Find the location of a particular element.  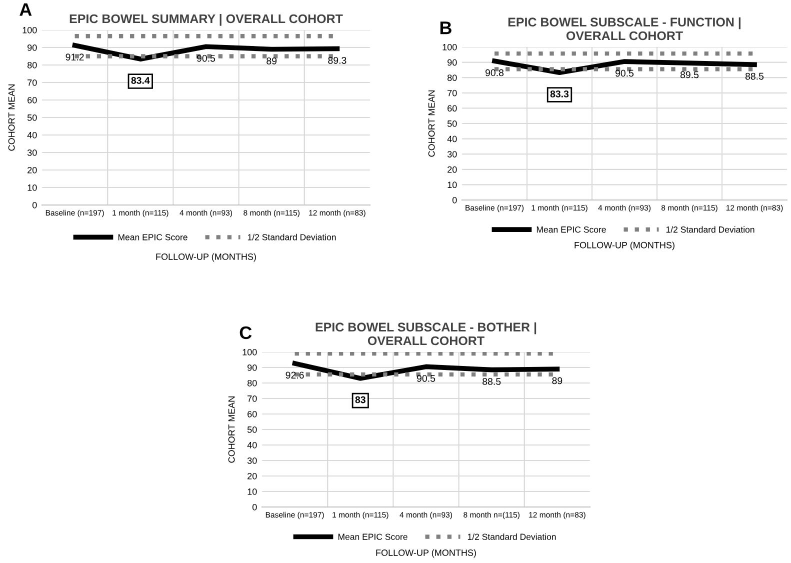

data-label: 89.3 is located at coordinates (337, 60).